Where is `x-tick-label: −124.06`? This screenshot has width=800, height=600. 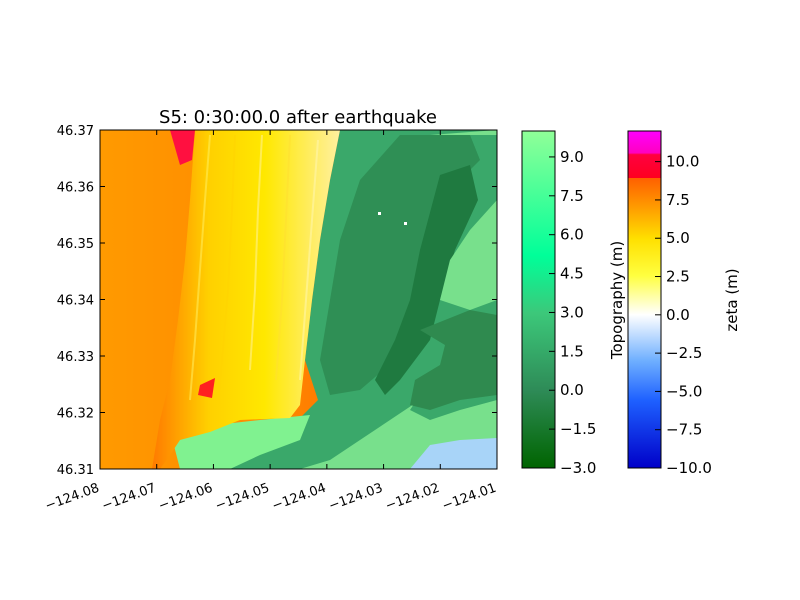 x-tick-label: −124.06 is located at coordinates (186, 497).